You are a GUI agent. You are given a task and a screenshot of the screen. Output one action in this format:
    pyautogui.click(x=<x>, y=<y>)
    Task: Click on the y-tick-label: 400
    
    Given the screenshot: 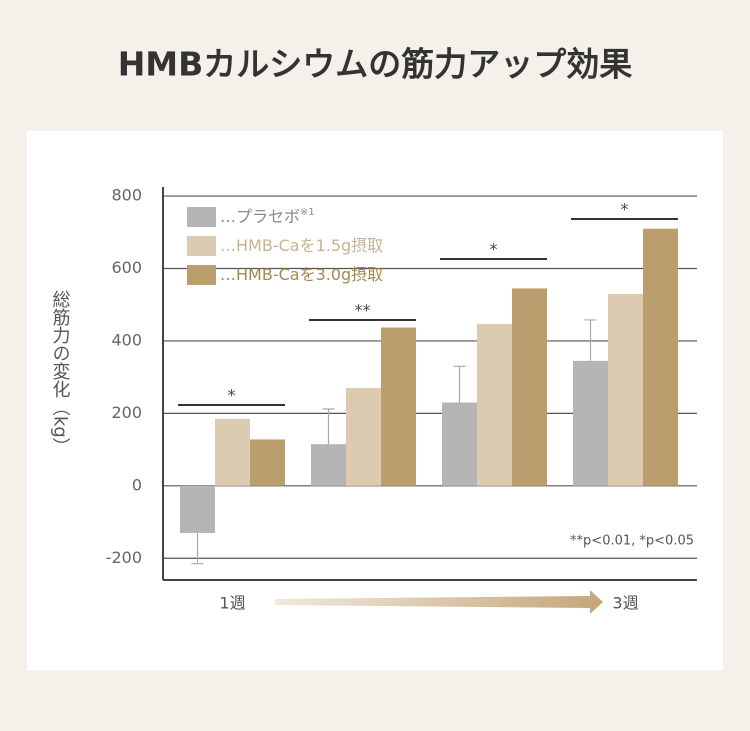 What is the action you would take?
    pyautogui.click(x=126, y=339)
    